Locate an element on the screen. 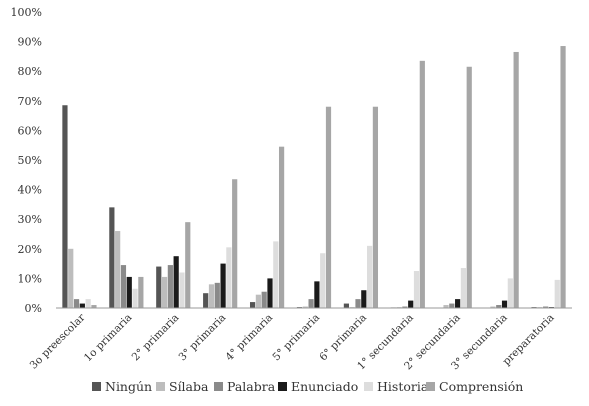 The width and height of the screenshot is (589, 406). y-axis-tick-labels: 0% 10% 20% 30% 40% 50% 60% 70% 80% 90% 100% is located at coordinates (26, 160).